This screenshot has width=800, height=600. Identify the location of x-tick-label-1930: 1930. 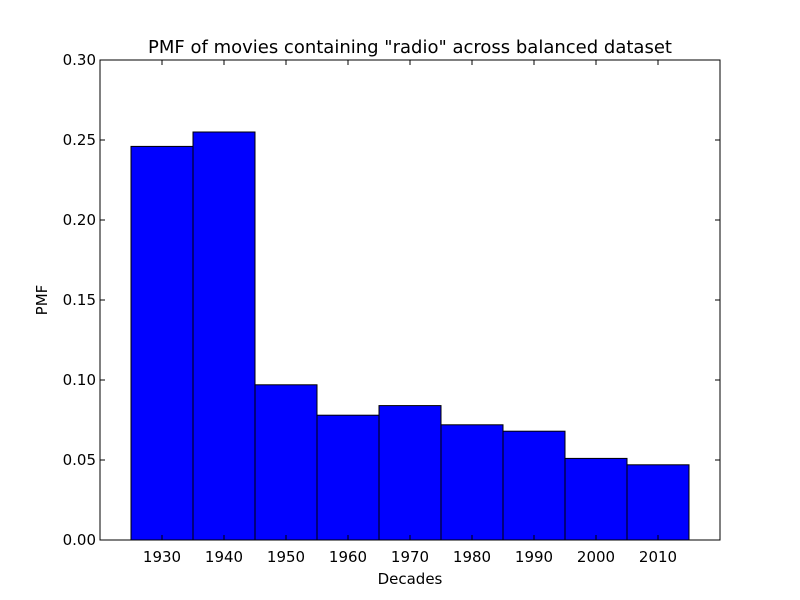
(162, 557).